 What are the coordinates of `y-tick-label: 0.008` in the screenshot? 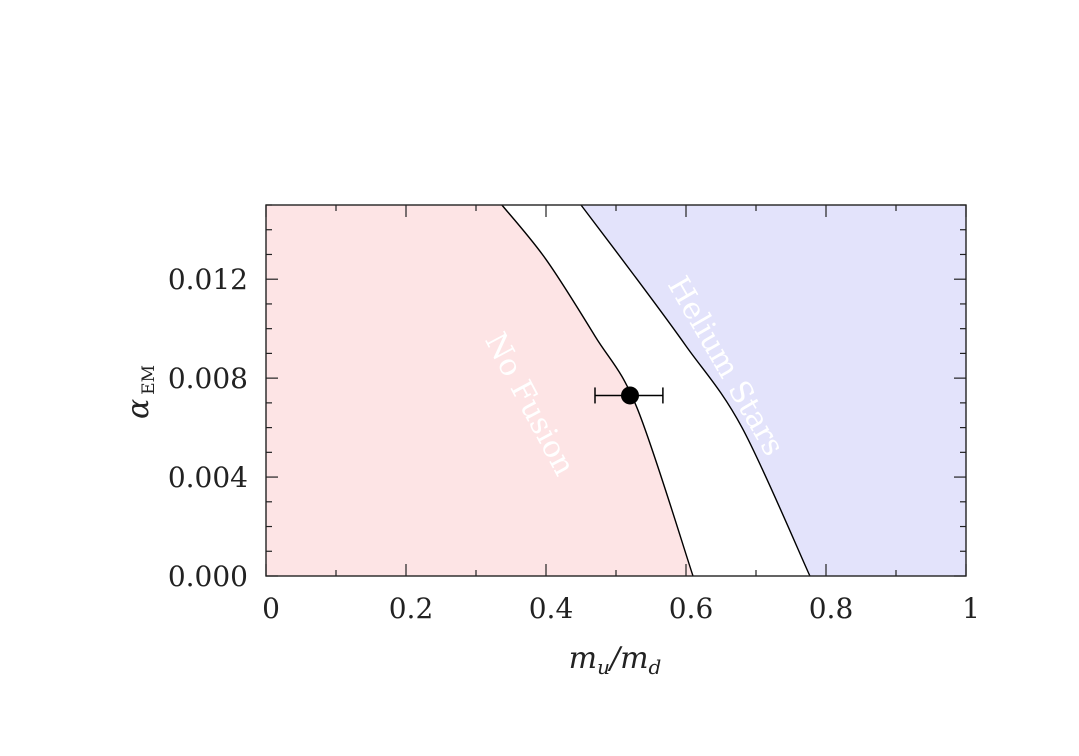 It's located at (208, 378).